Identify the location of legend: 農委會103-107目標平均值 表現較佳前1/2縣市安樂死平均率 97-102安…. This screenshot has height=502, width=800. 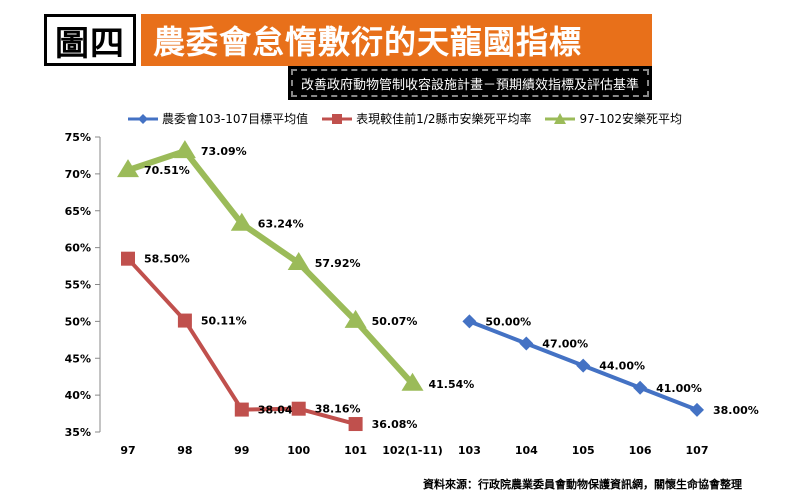
(405, 118).